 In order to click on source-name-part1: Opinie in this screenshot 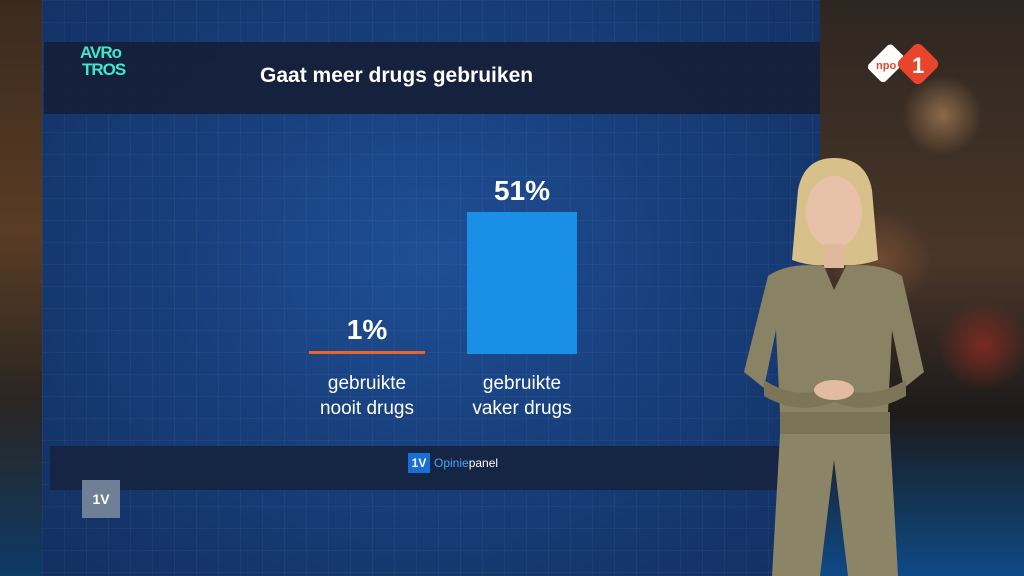, I will do `click(451, 463)`.